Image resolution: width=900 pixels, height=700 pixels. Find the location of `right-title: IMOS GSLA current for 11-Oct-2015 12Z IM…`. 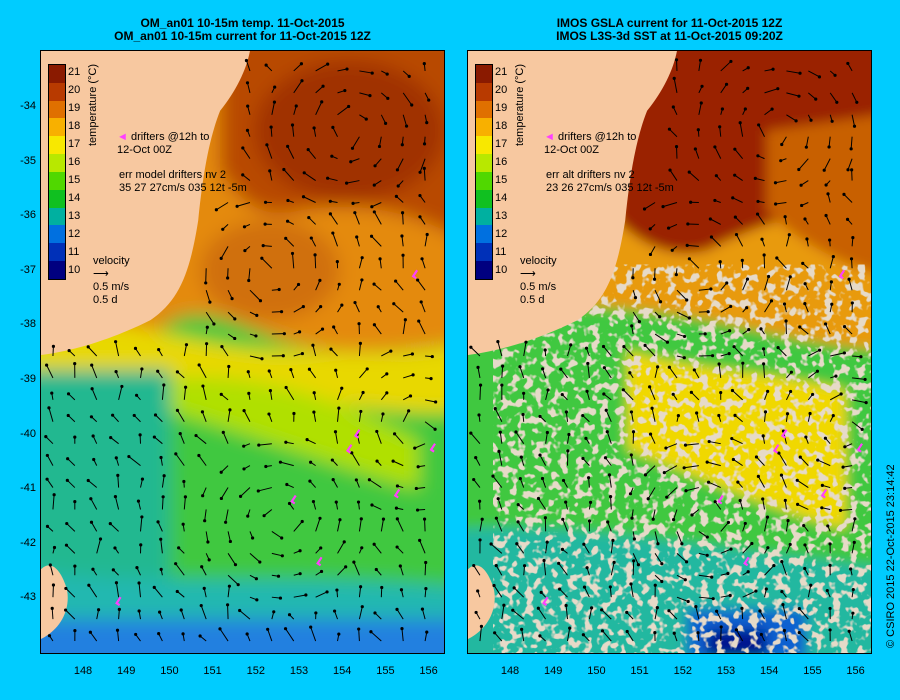

right-title: IMOS GSLA current for 11-Oct-2015 12Z IM… is located at coordinates (669, 30).